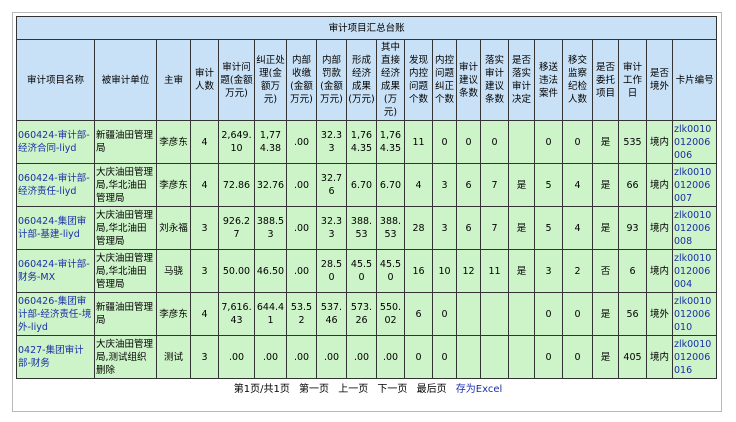 This screenshot has height=422, width=736. I want to click on column-header: 纠正处理(金额万元), so click(270, 80).